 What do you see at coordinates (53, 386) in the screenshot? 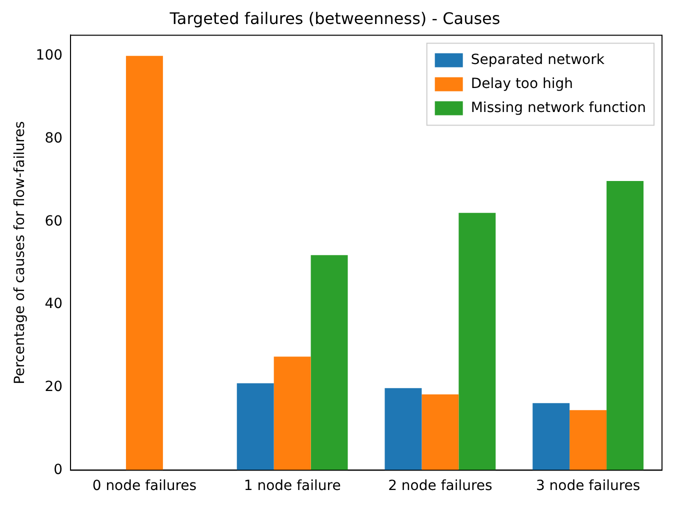
I see `y-tick-label: 20` at bounding box center [53, 386].